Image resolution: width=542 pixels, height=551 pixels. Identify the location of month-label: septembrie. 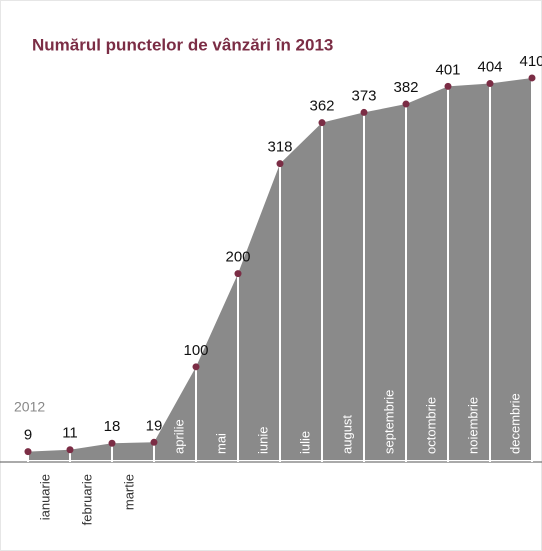
(388, 422).